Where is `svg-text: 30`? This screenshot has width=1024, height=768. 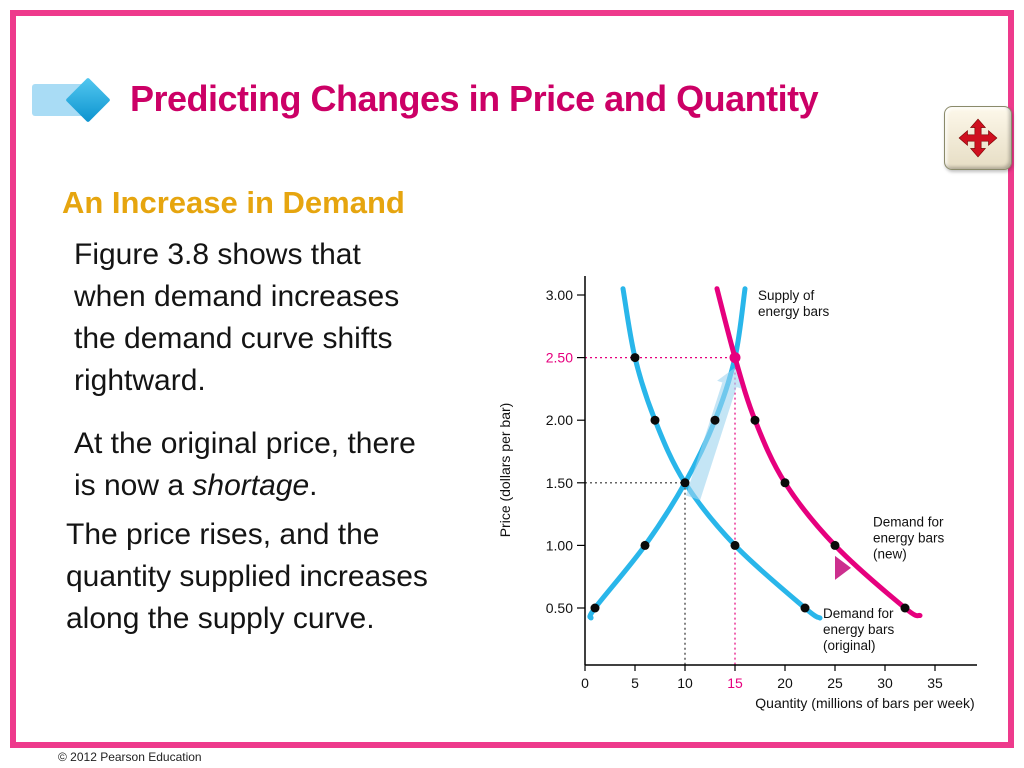
svg-text: 30 is located at coordinates (885, 683).